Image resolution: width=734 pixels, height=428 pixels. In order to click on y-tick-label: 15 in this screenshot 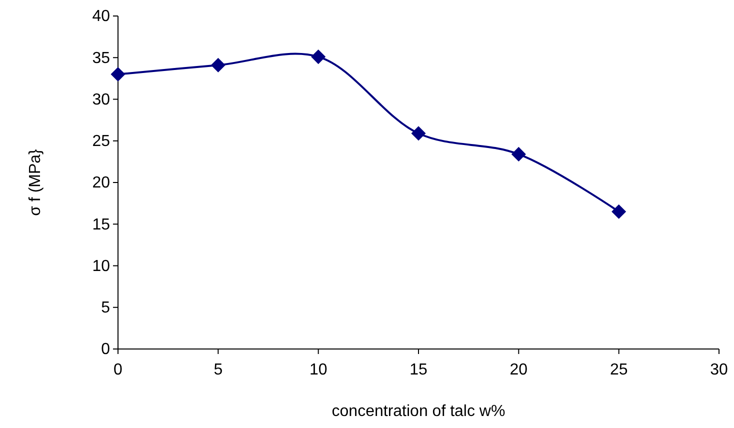, I will do `click(101, 225)`.